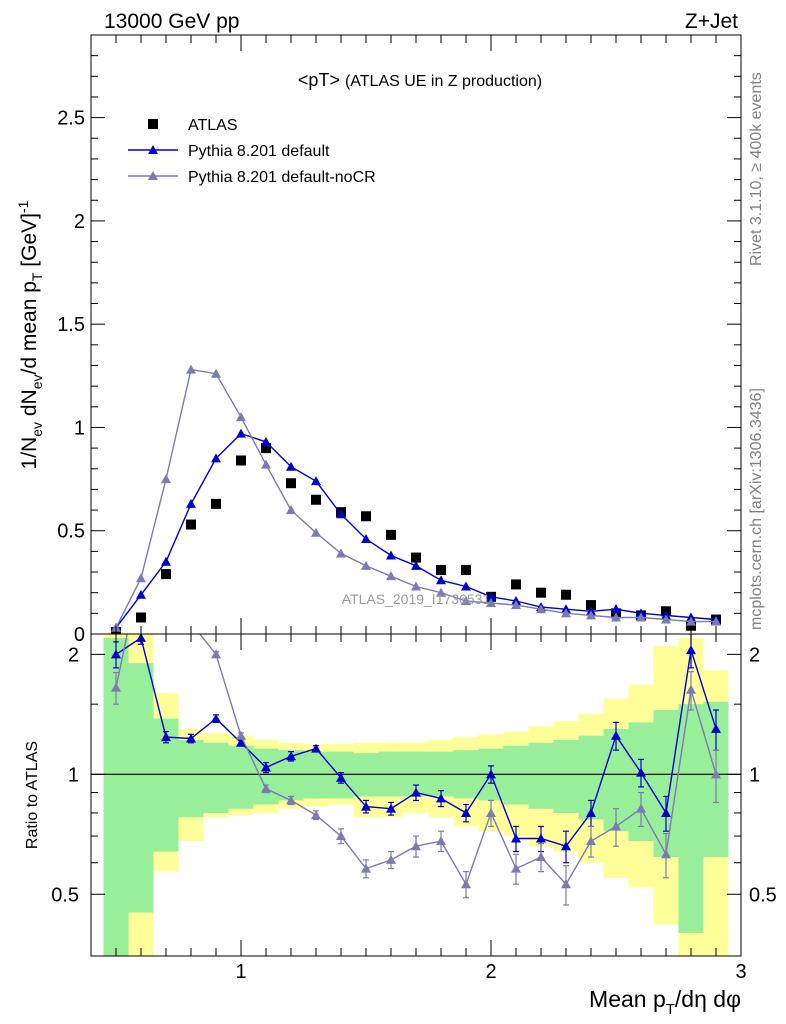 The image size is (786, 1024). What do you see at coordinates (71, 119) in the screenshot?
I see `main-ytick-label-5: 2.5` at bounding box center [71, 119].